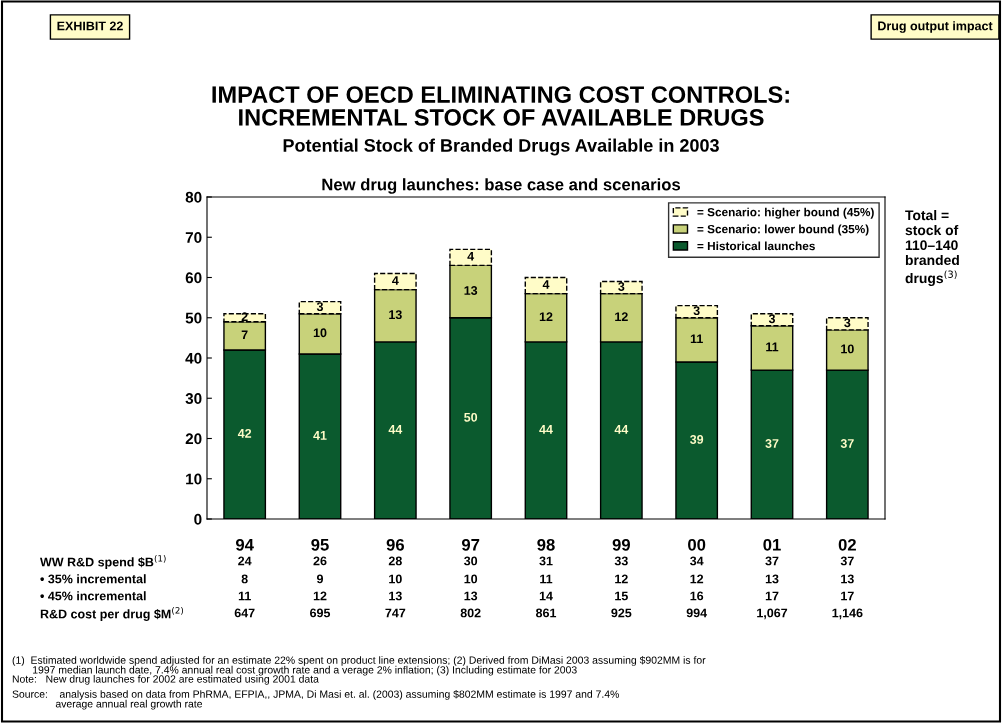 The width and height of the screenshot is (1002, 723). Describe the element at coordinates (847, 544) in the screenshot. I see `x-tick-label: 02` at that location.